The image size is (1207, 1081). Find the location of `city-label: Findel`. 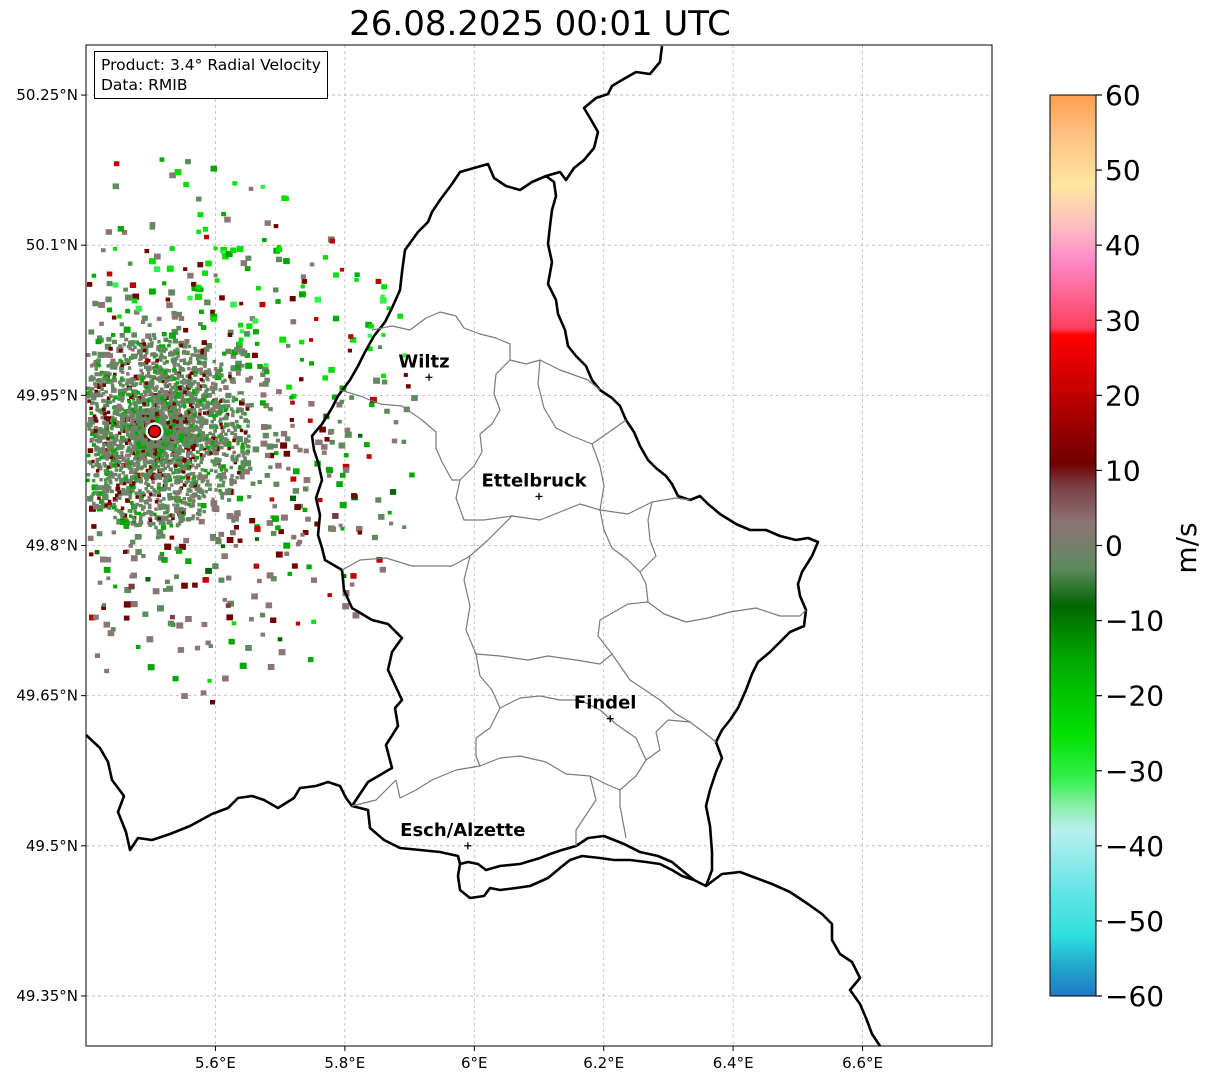

city-label: Findel is located at coordinates (605, 703).